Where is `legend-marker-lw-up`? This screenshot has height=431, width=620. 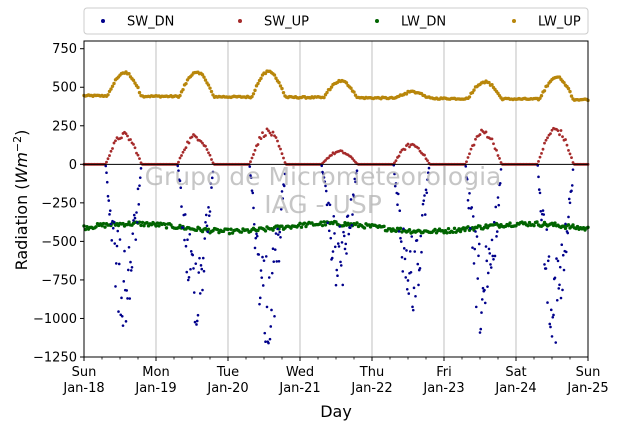
legend-marker-lw-up is located at coordinates (514, 21).